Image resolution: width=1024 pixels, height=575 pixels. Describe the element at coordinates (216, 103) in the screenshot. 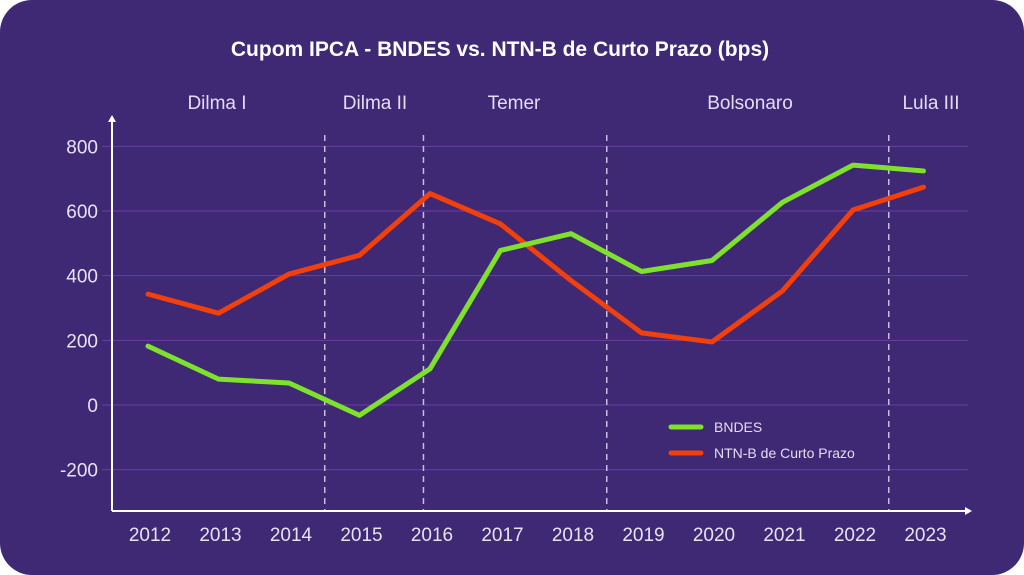

I see `period-label: Dilma I` at that location.